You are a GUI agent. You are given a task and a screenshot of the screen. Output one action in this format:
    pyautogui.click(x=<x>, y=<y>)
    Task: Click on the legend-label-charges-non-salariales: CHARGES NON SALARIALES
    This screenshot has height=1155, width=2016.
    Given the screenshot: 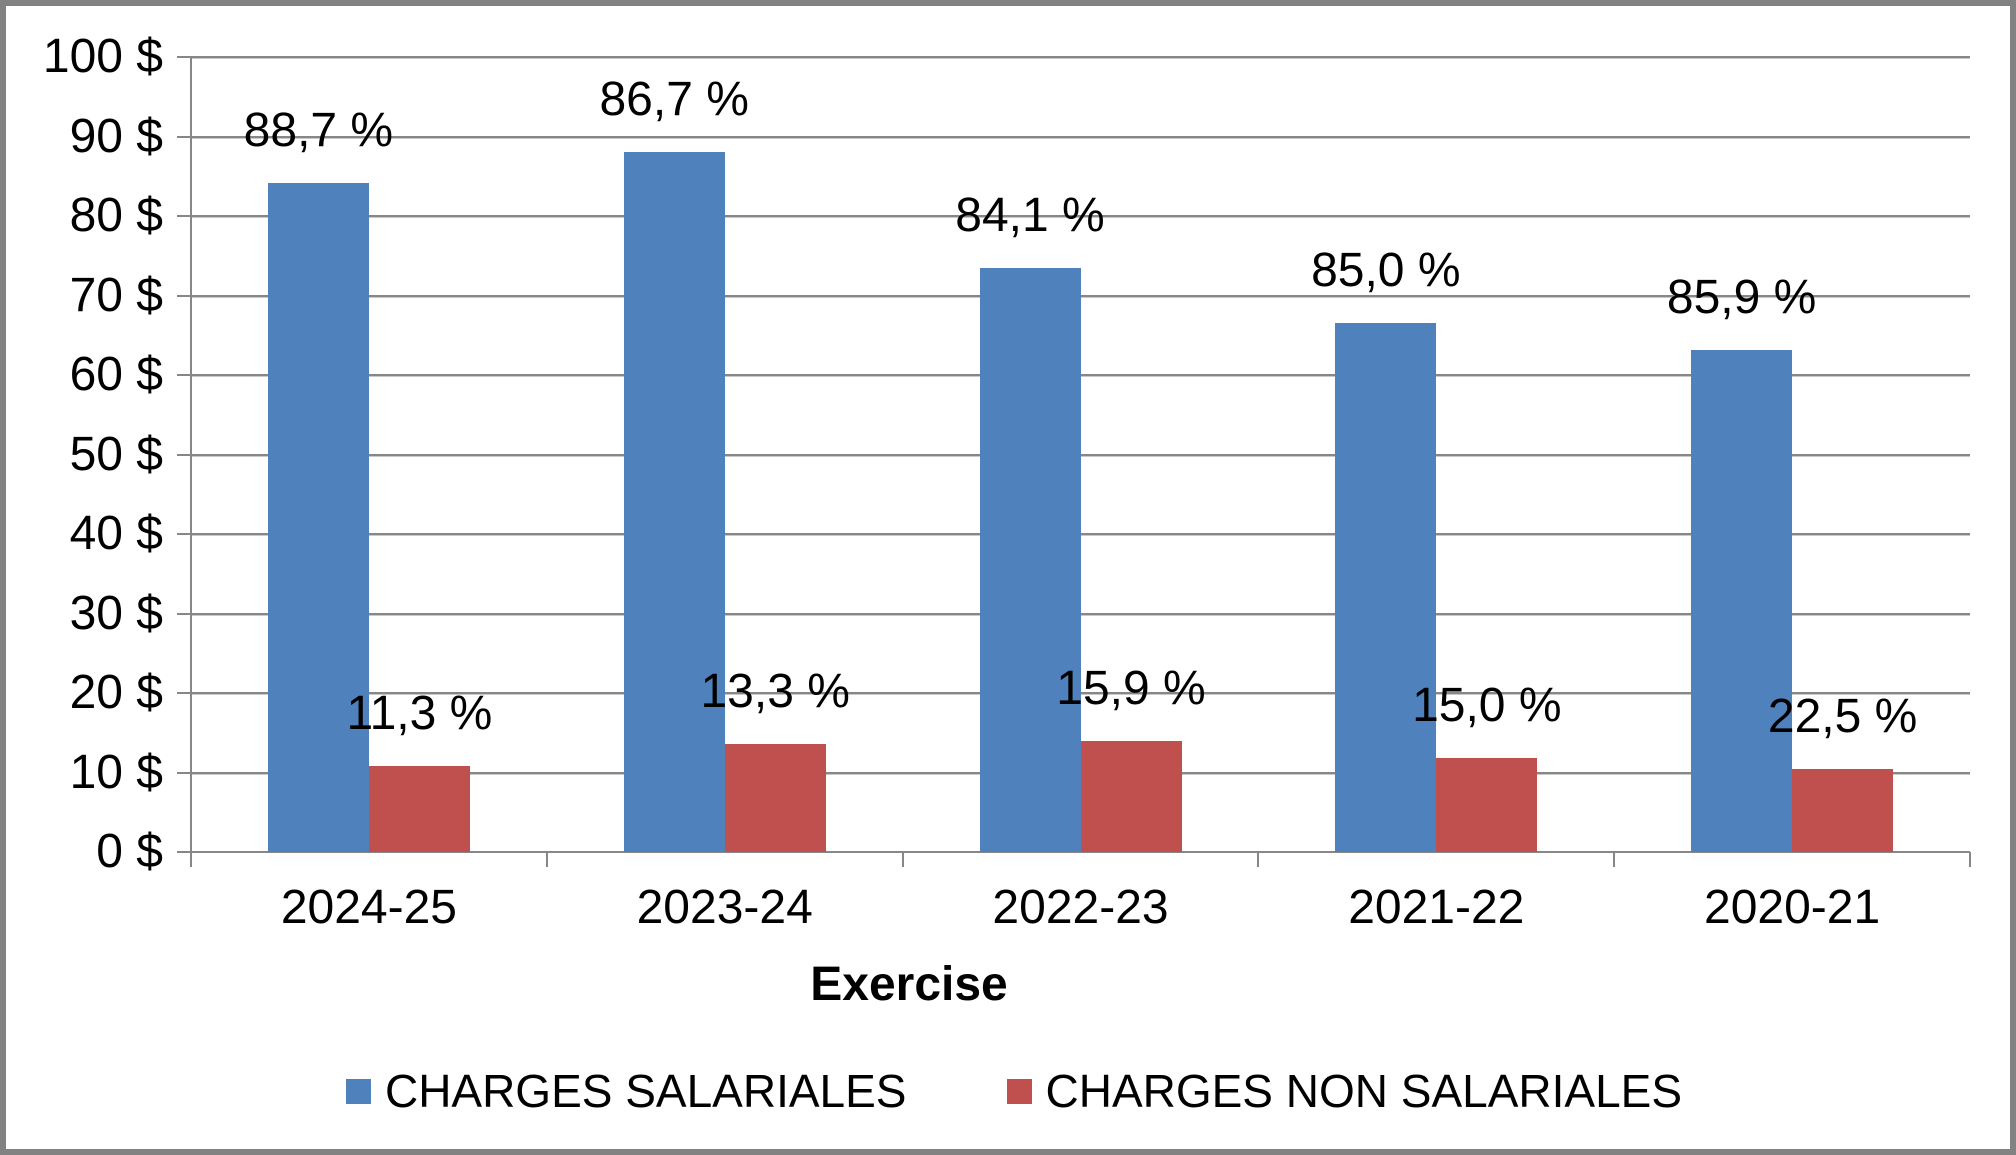 What is the action you would take?
    pyautogui.click(x=1364, y=1091)
    